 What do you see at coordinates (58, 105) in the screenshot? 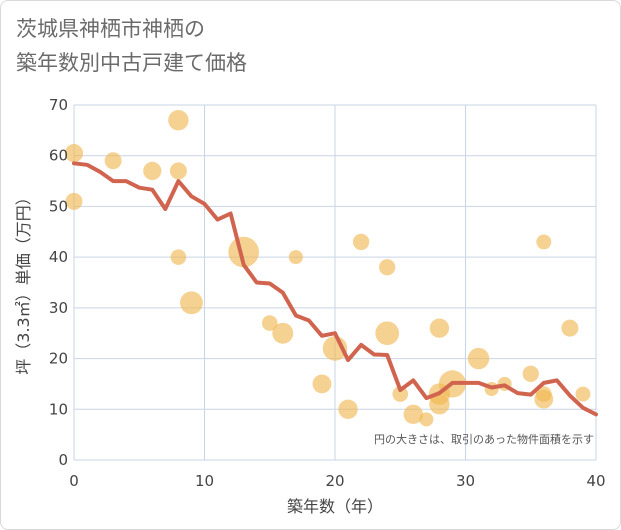
I see `y-tick-label: 70` at bounding box center [58, 105].